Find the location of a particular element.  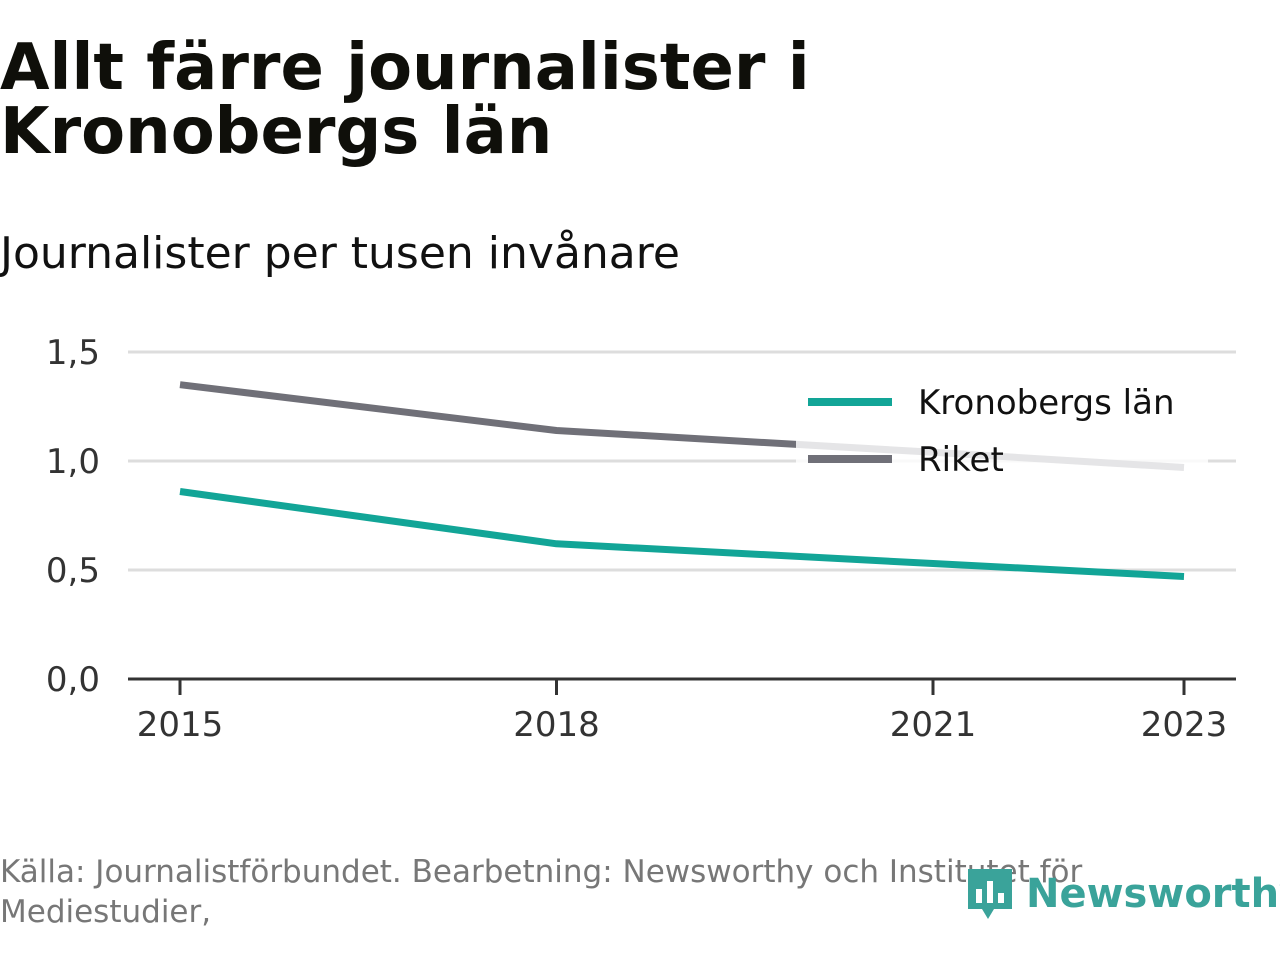

brand-logo: Newsworthy is located at coordinates (1122, 894).